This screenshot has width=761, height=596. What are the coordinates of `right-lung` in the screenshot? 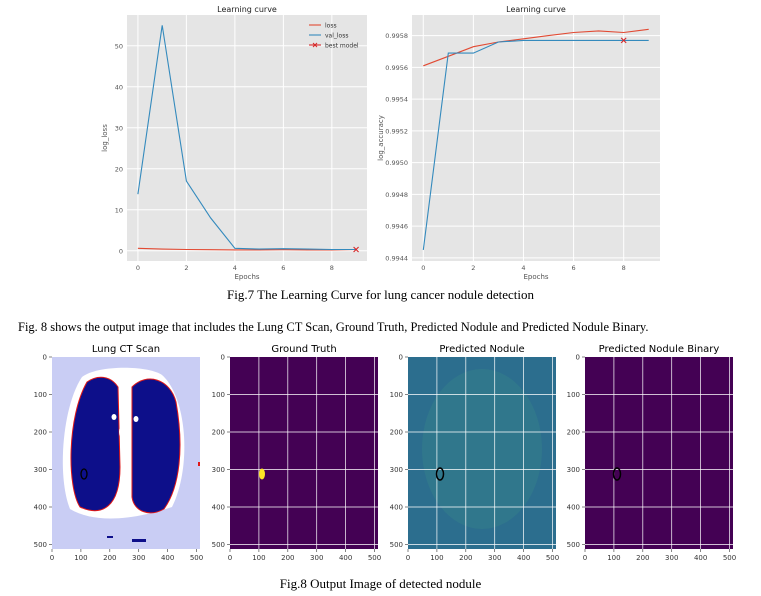 It's located at (95, 444).